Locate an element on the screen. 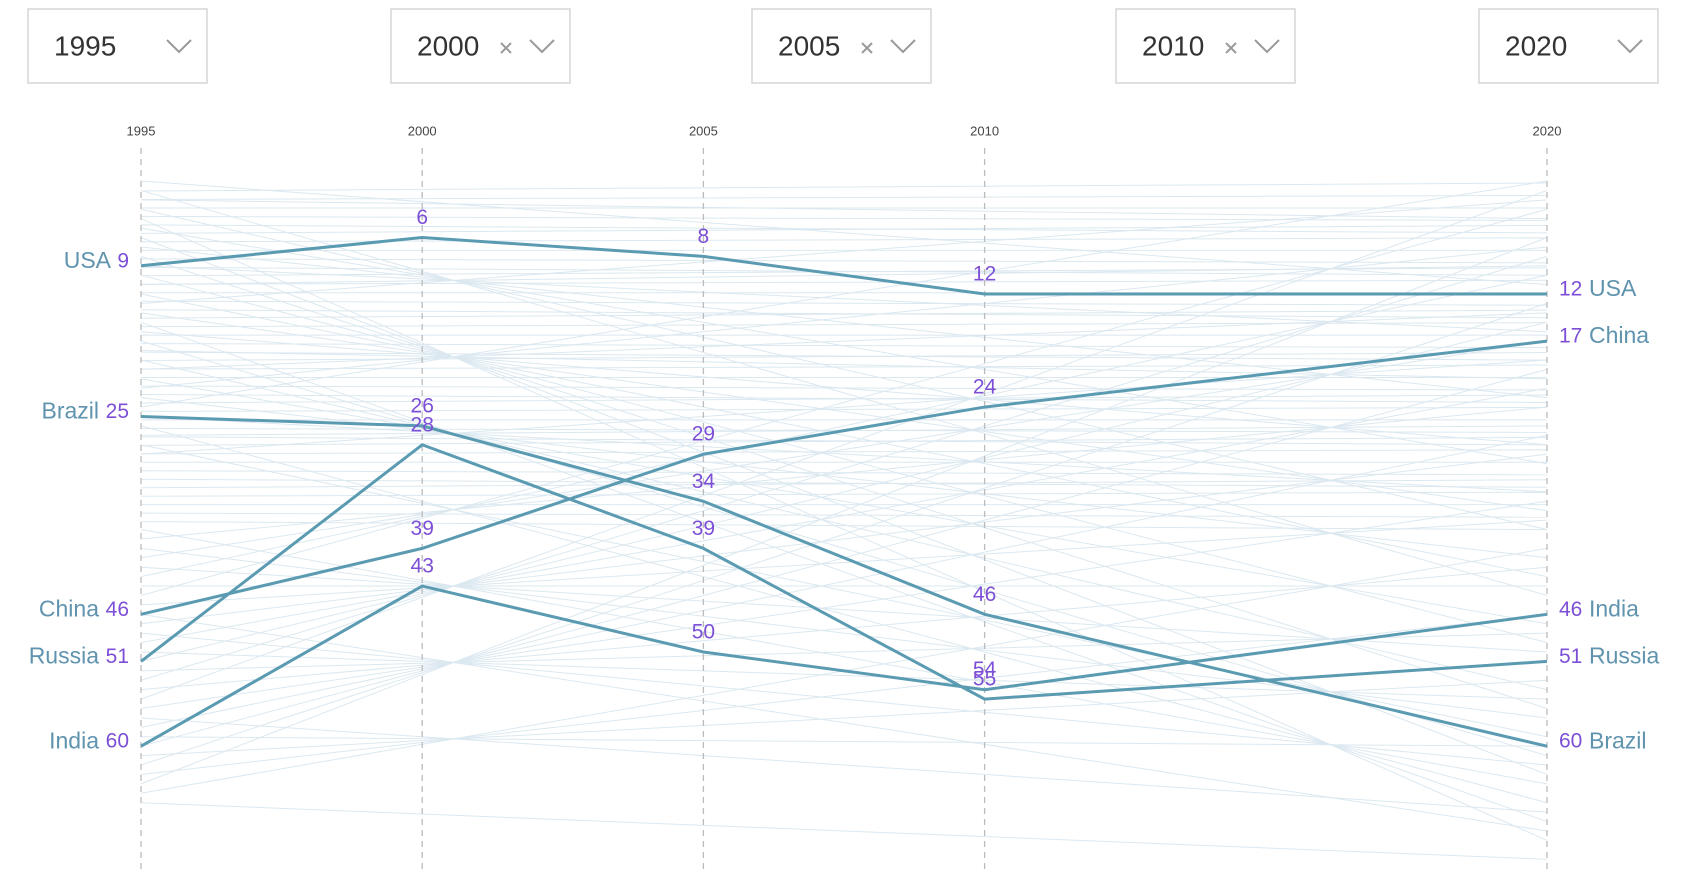  value-label: 43 is located at coordinates (422, 566).